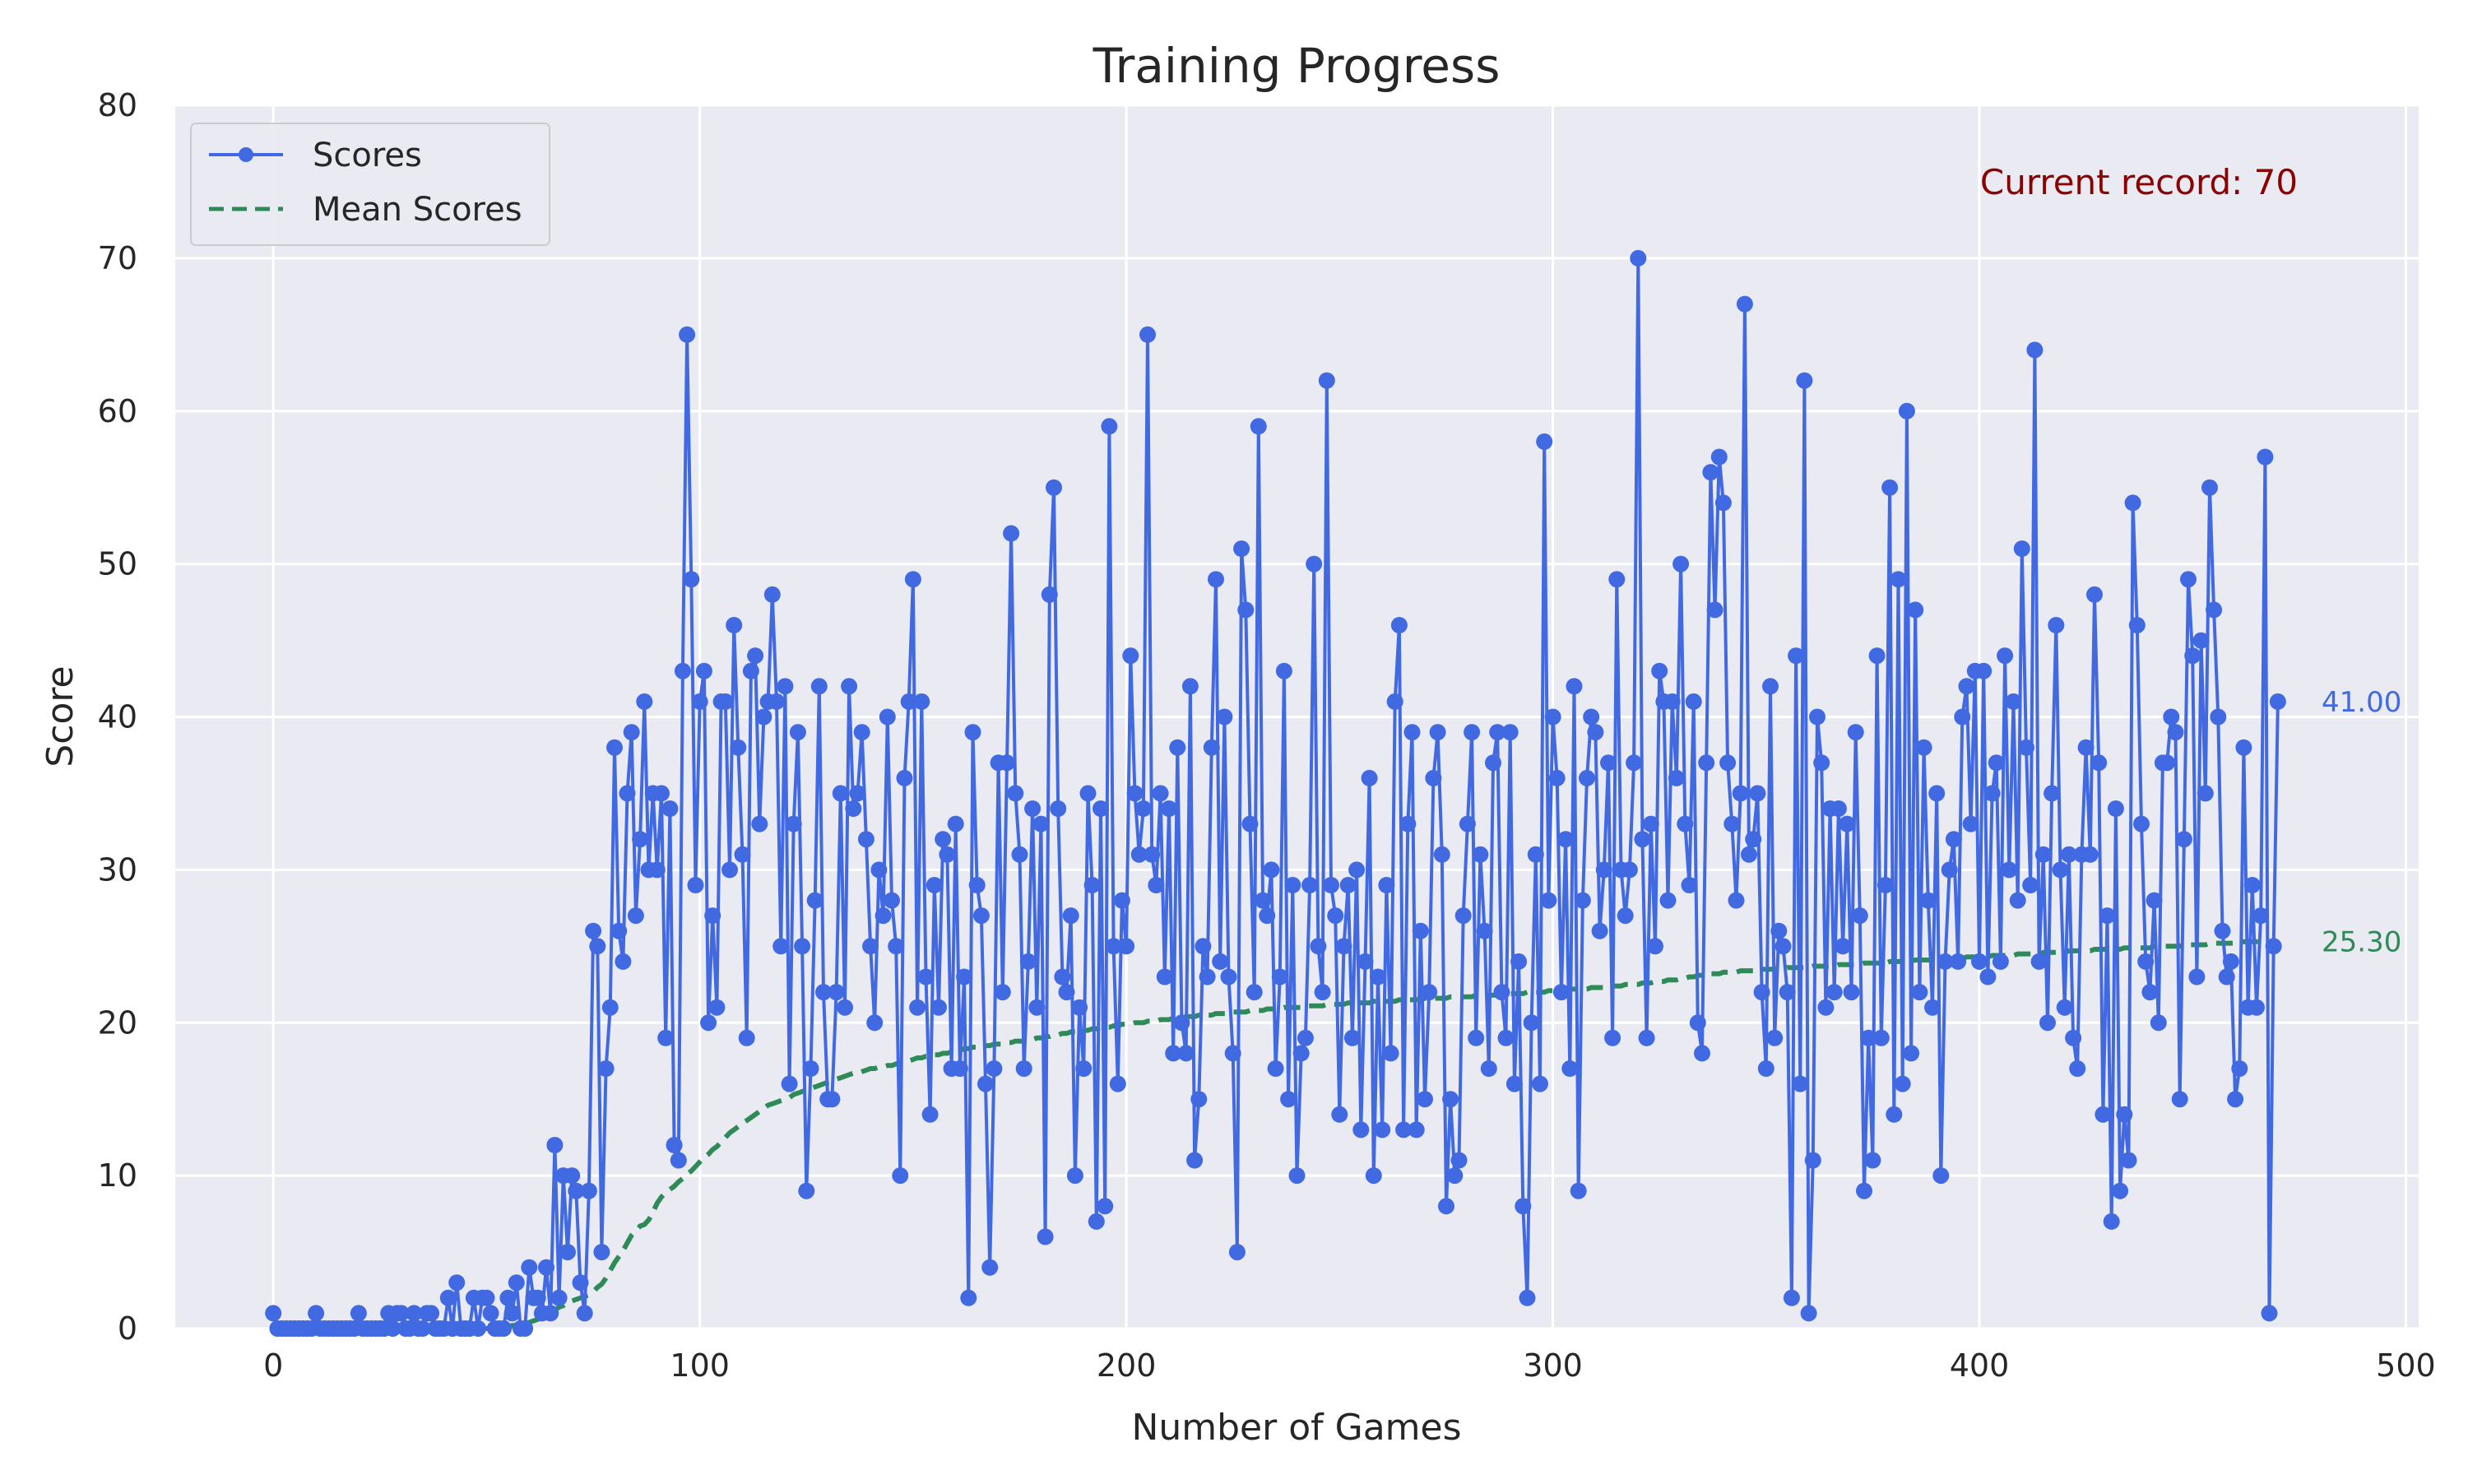 This screenshot has height=1484, width=2468. What do you see at coordinates (1980, 1365) in the screenshot?
I see `x-tick-label: 400` at bounding box center [1980, 1365].